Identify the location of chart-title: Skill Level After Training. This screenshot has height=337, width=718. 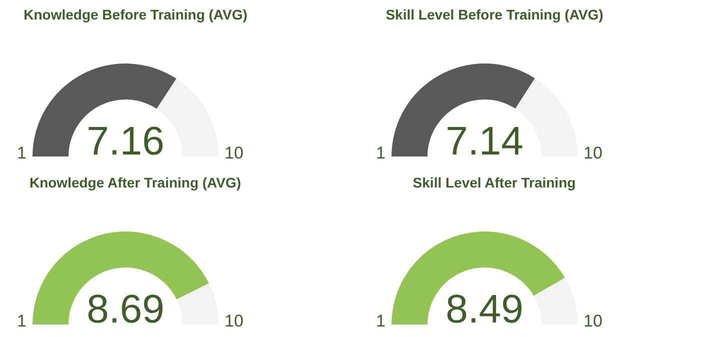
(494, 182).